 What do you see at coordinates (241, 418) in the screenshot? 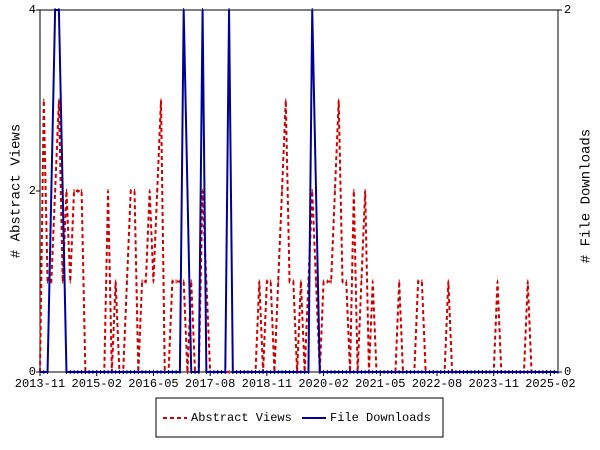
I see `legend-label: Abstract Views` at bounding box center [241, 418].